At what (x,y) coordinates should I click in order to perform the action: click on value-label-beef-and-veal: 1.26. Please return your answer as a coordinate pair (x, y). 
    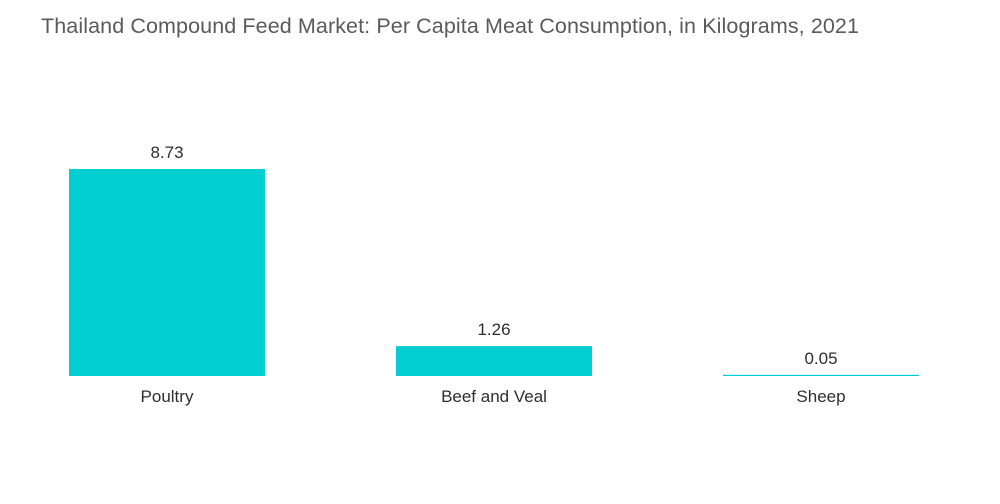
    Looking at the image, I should click on (493, 329).